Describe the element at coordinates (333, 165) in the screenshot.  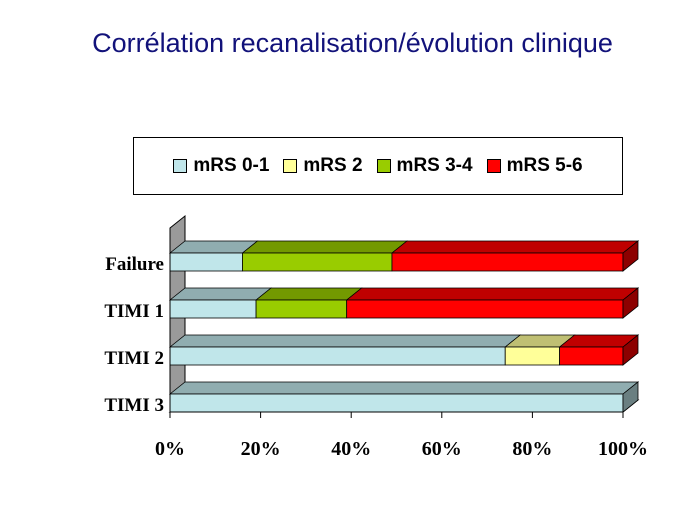
I see `legend-label: mRS 2` at that location.